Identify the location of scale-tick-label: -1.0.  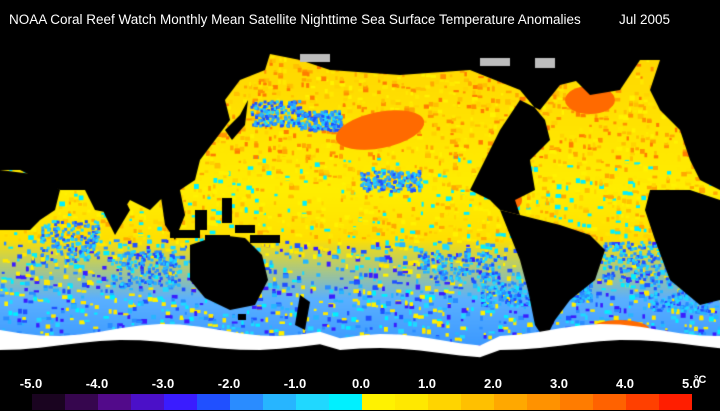
(295, 383).